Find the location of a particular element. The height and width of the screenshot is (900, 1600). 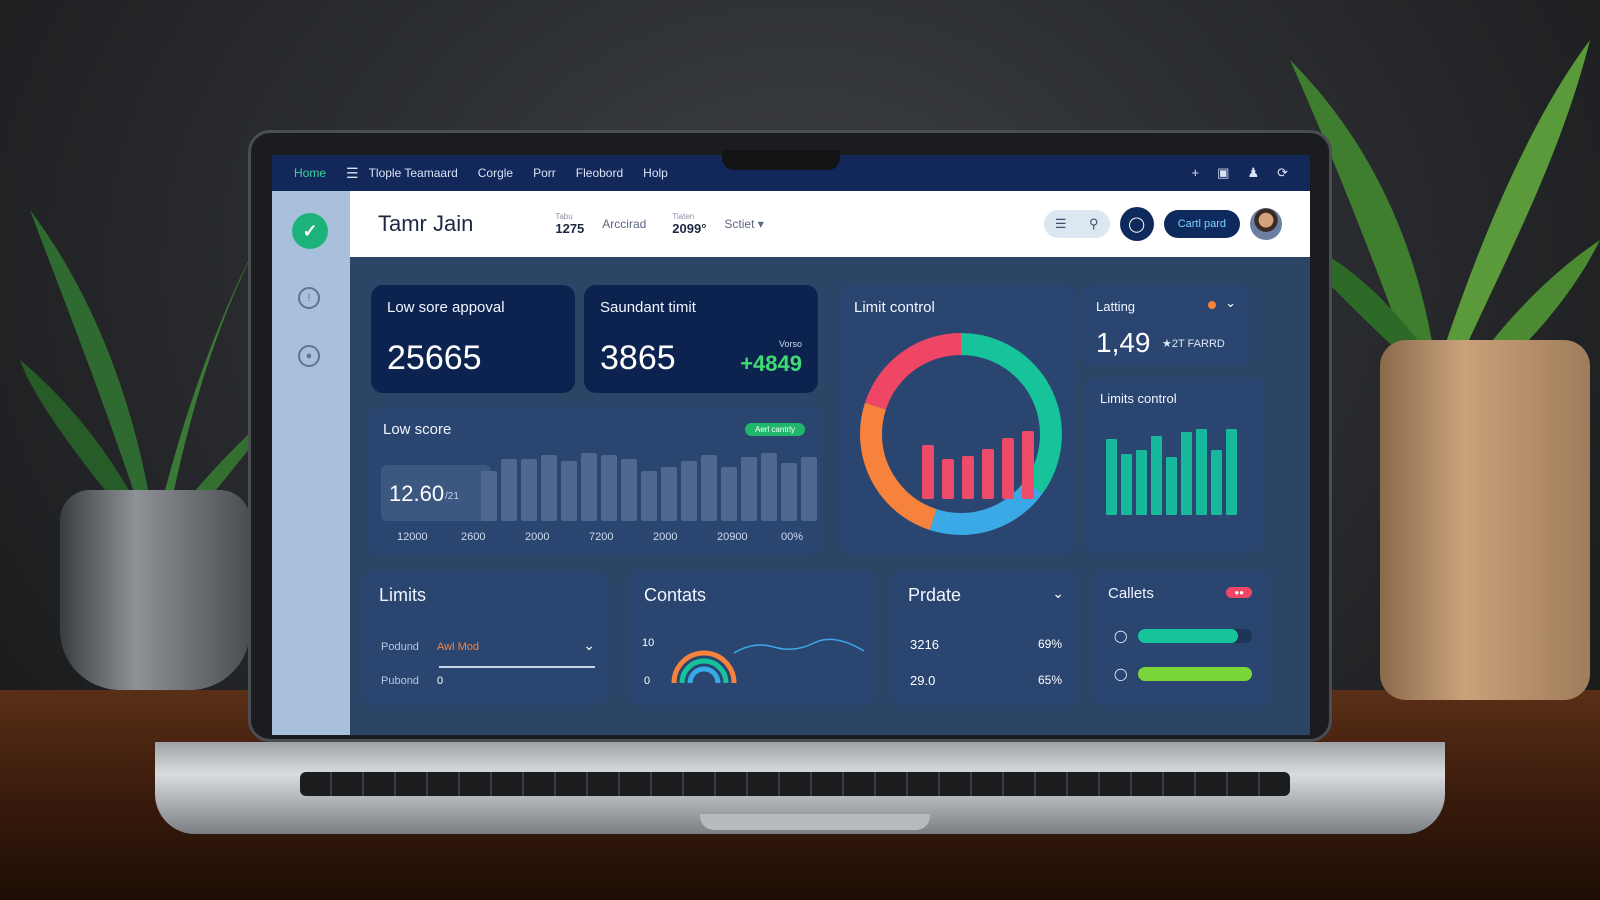

x-tick-label: 2600 is located at coordinates (473, 537).